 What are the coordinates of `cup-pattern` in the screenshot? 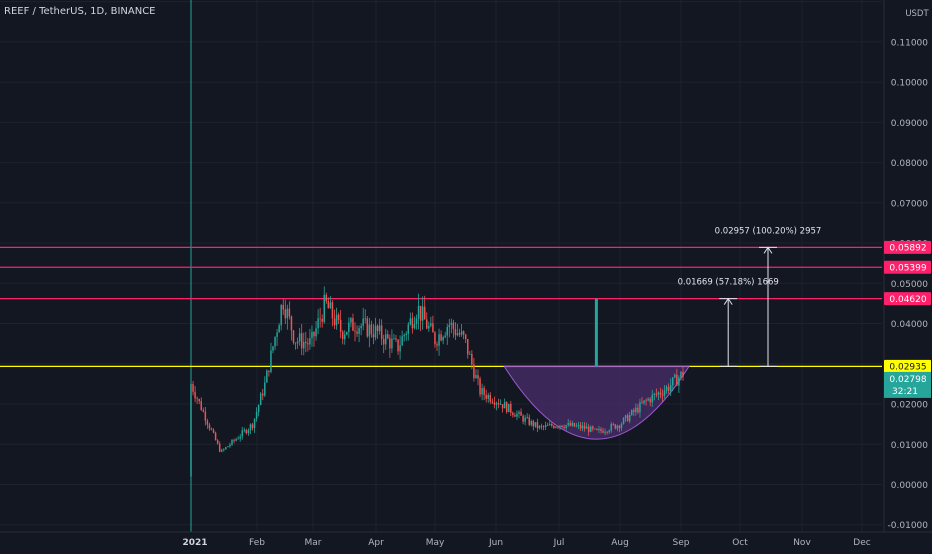 It's located at (596, 369).